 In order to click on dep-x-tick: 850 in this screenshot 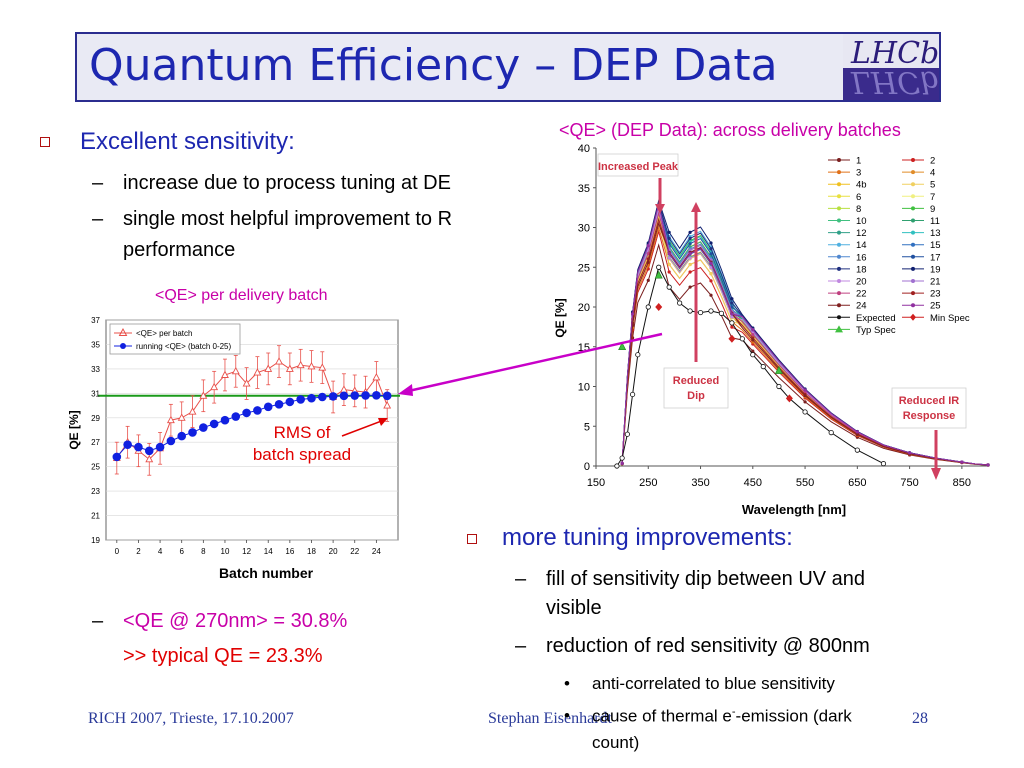, I will do `click(962, 483)`.